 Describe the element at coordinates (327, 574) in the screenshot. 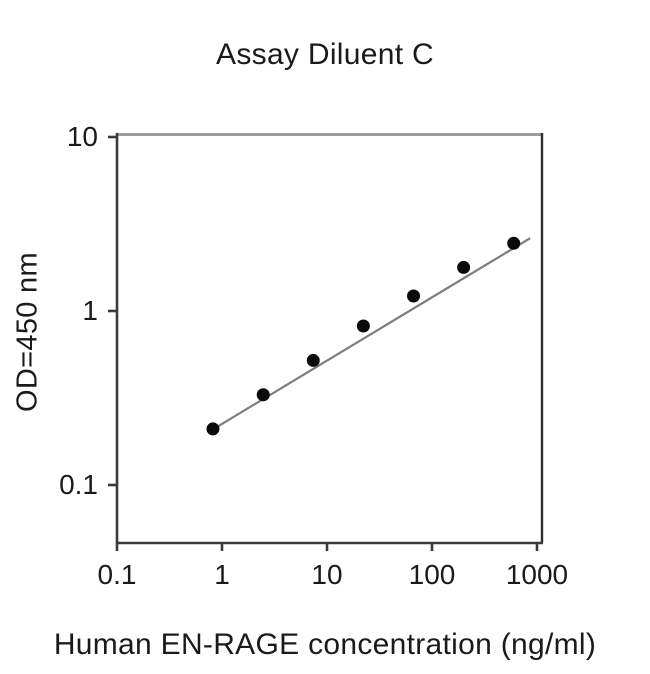

I see `x-tick-label: 10` at that location.